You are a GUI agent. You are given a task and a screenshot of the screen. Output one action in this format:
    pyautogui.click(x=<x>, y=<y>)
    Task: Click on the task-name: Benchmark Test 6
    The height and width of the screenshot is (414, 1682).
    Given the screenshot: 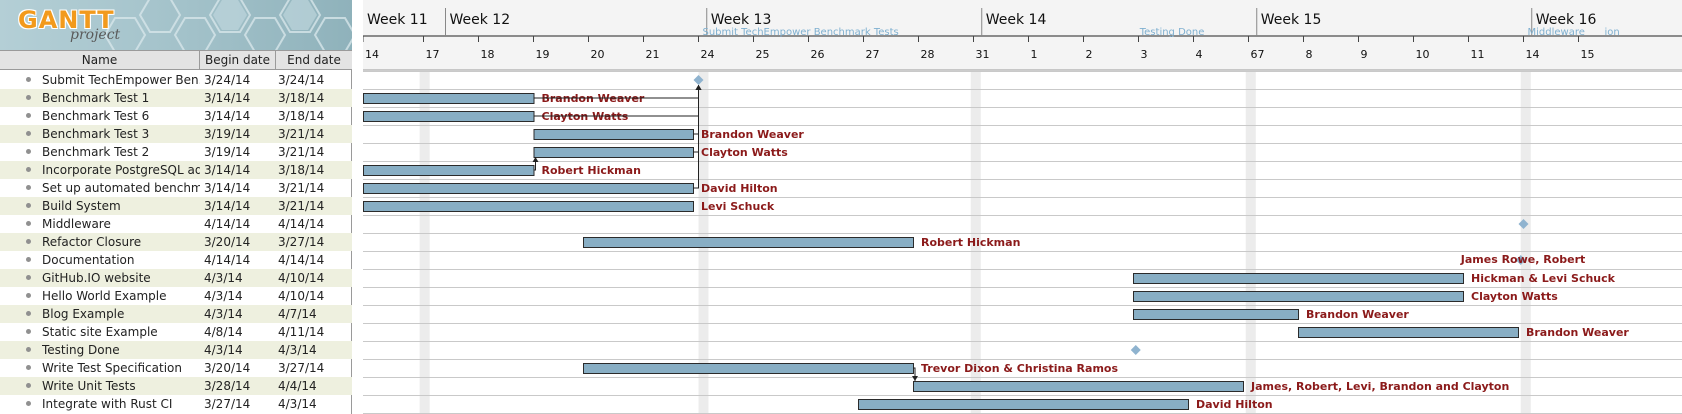 What is the action you would take?
    pyautogui.click(x=96, y=116)
    